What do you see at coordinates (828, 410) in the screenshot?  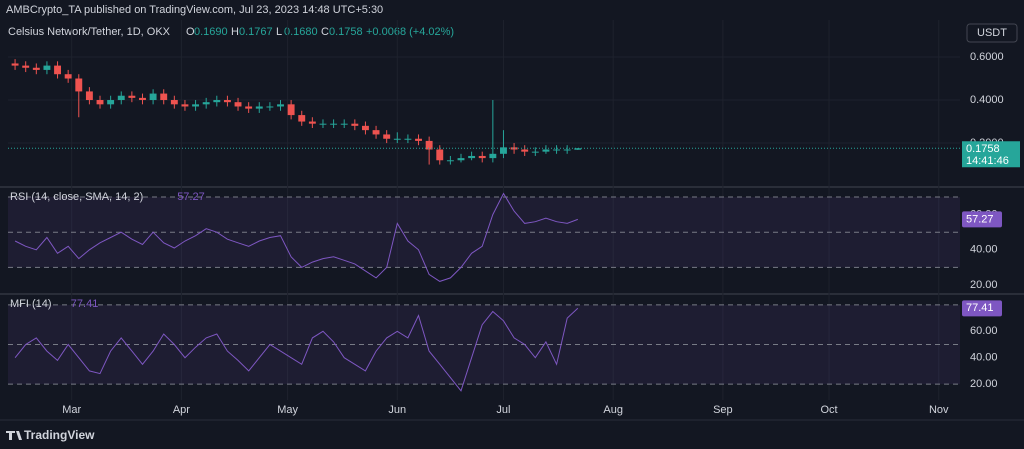 I see `x-tick-label: Oct` at bounding box center [828, 410].